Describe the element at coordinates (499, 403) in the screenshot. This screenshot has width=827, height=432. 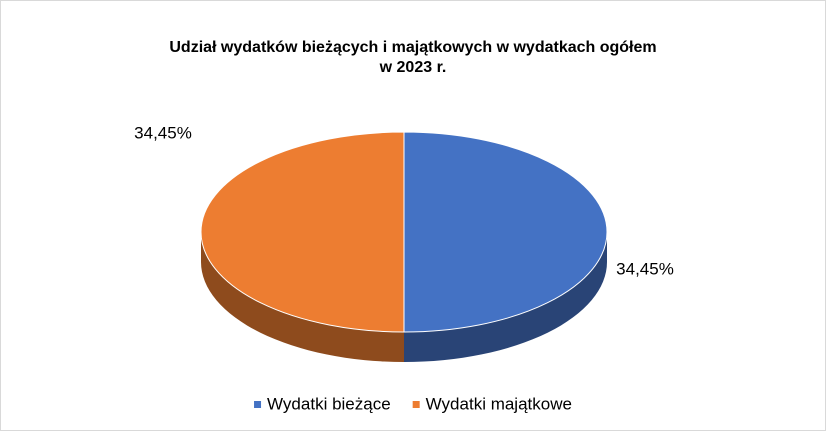
I see `legend-label: Wydatki majątkowe` at that location.